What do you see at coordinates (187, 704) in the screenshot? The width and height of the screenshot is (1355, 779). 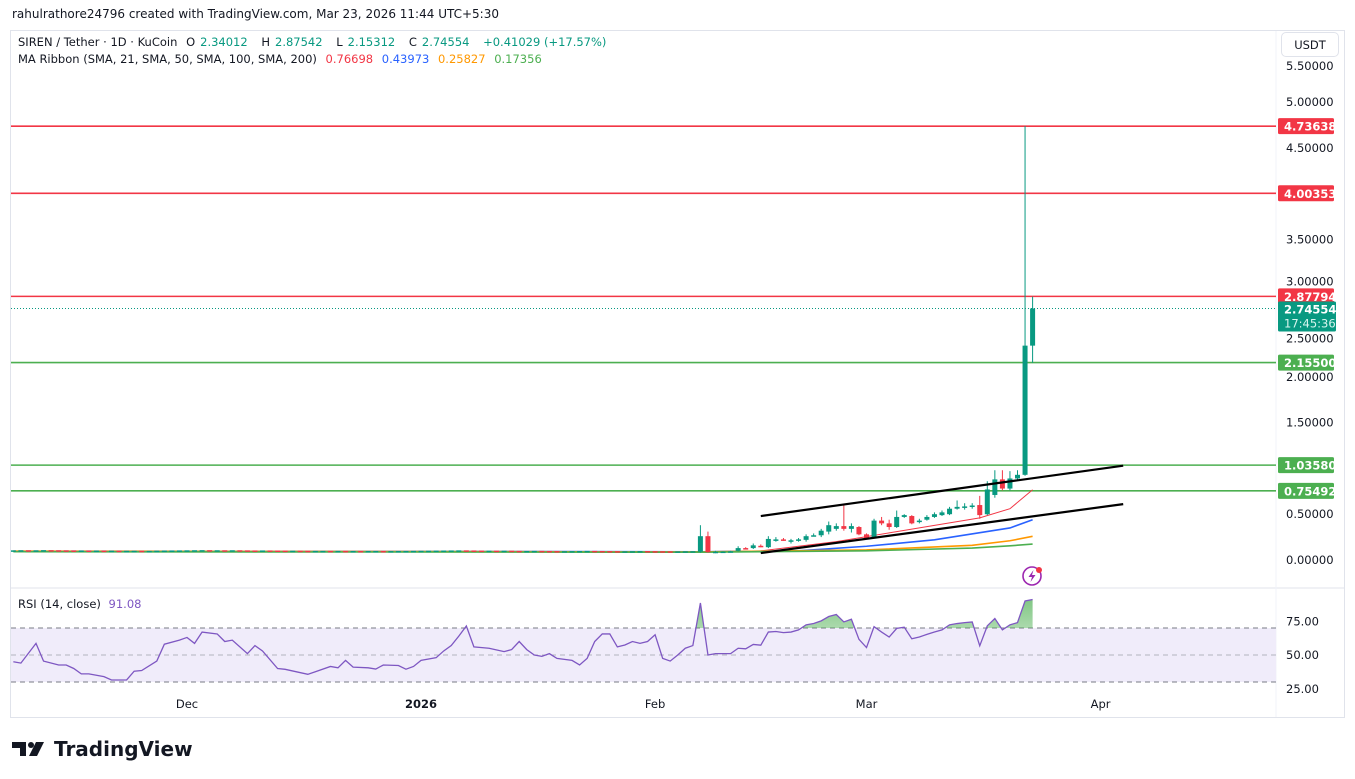 I see `time-tick-label: Dec` at bounding box center [187, 704].